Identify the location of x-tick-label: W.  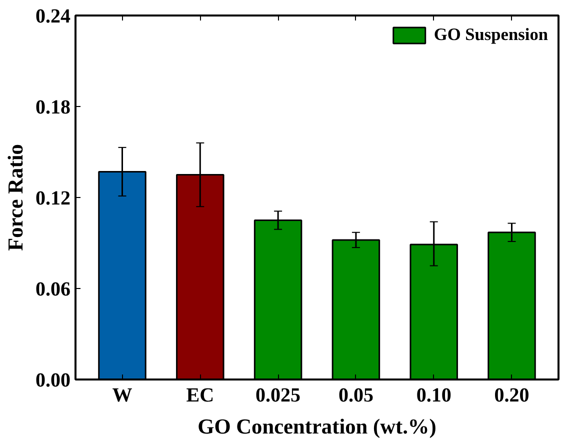
(122, 395).